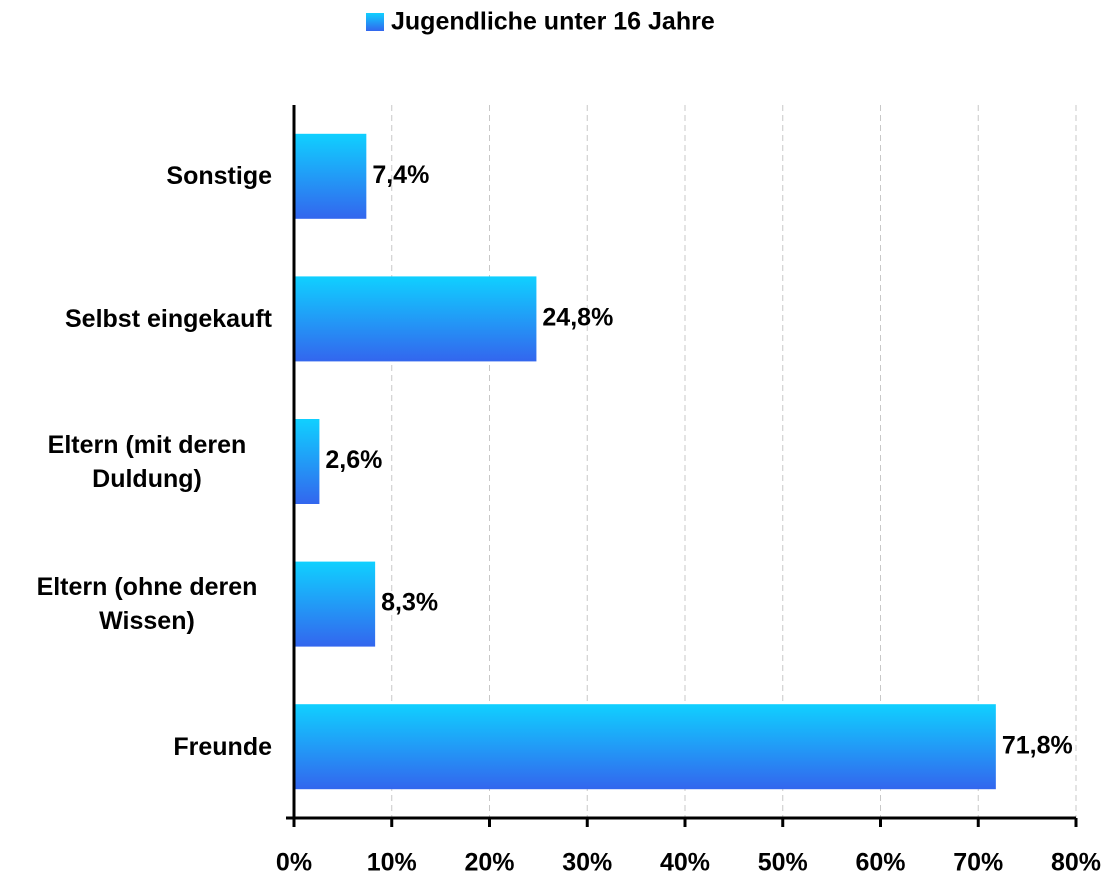 The width and height of the screenshot is (1108, 877). I want to click on x-tick-label: 50%, so click(783, 863).